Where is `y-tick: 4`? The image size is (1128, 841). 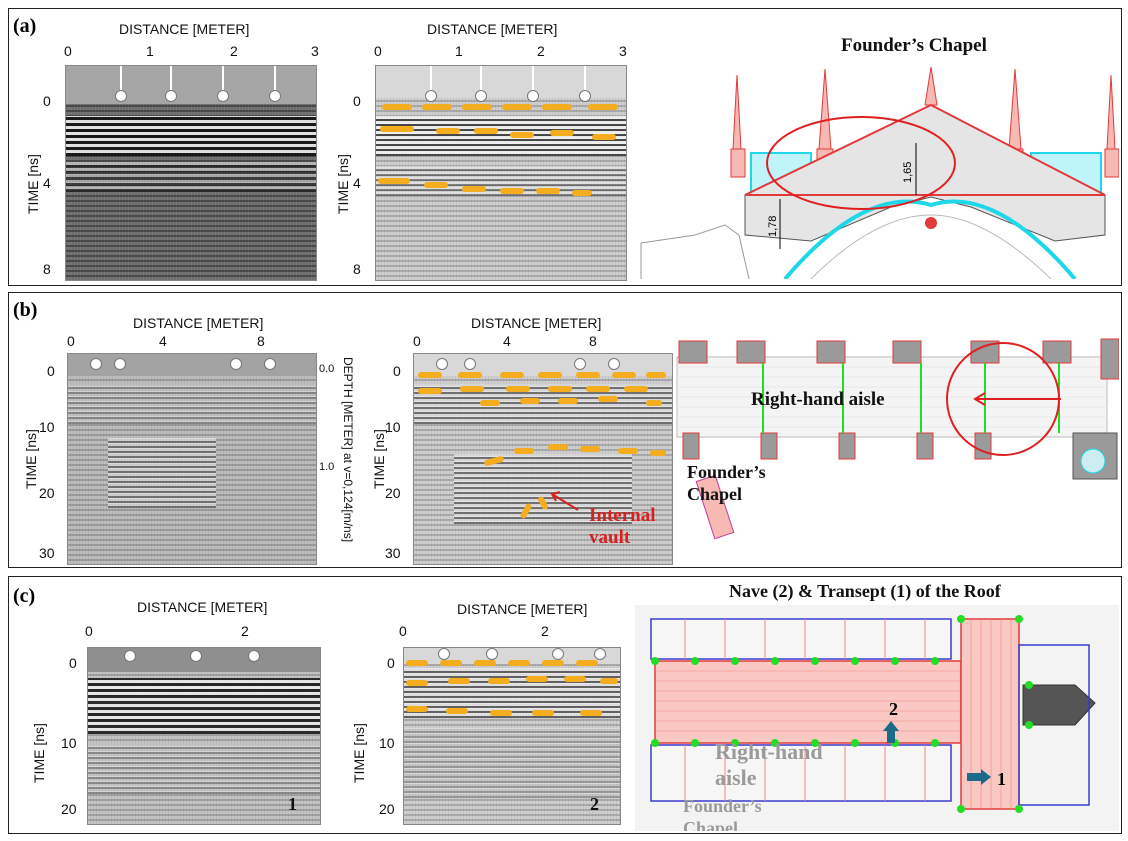
y-tick: 4 is located at coordinates (357, 183).